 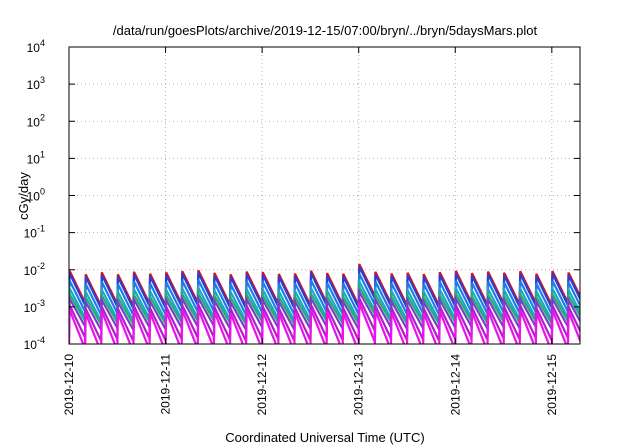 I want to click on x-axis-label: Coordinated Universal Time (UTC), so click(x=324, y=437).